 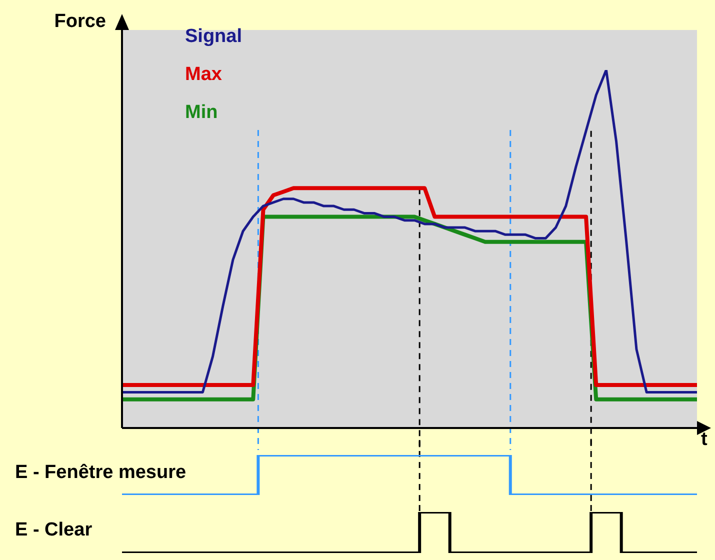 What do you see at coordinates (201, 113) in the screenshot?
I see `text: Min` at bounding box center [201, 113].